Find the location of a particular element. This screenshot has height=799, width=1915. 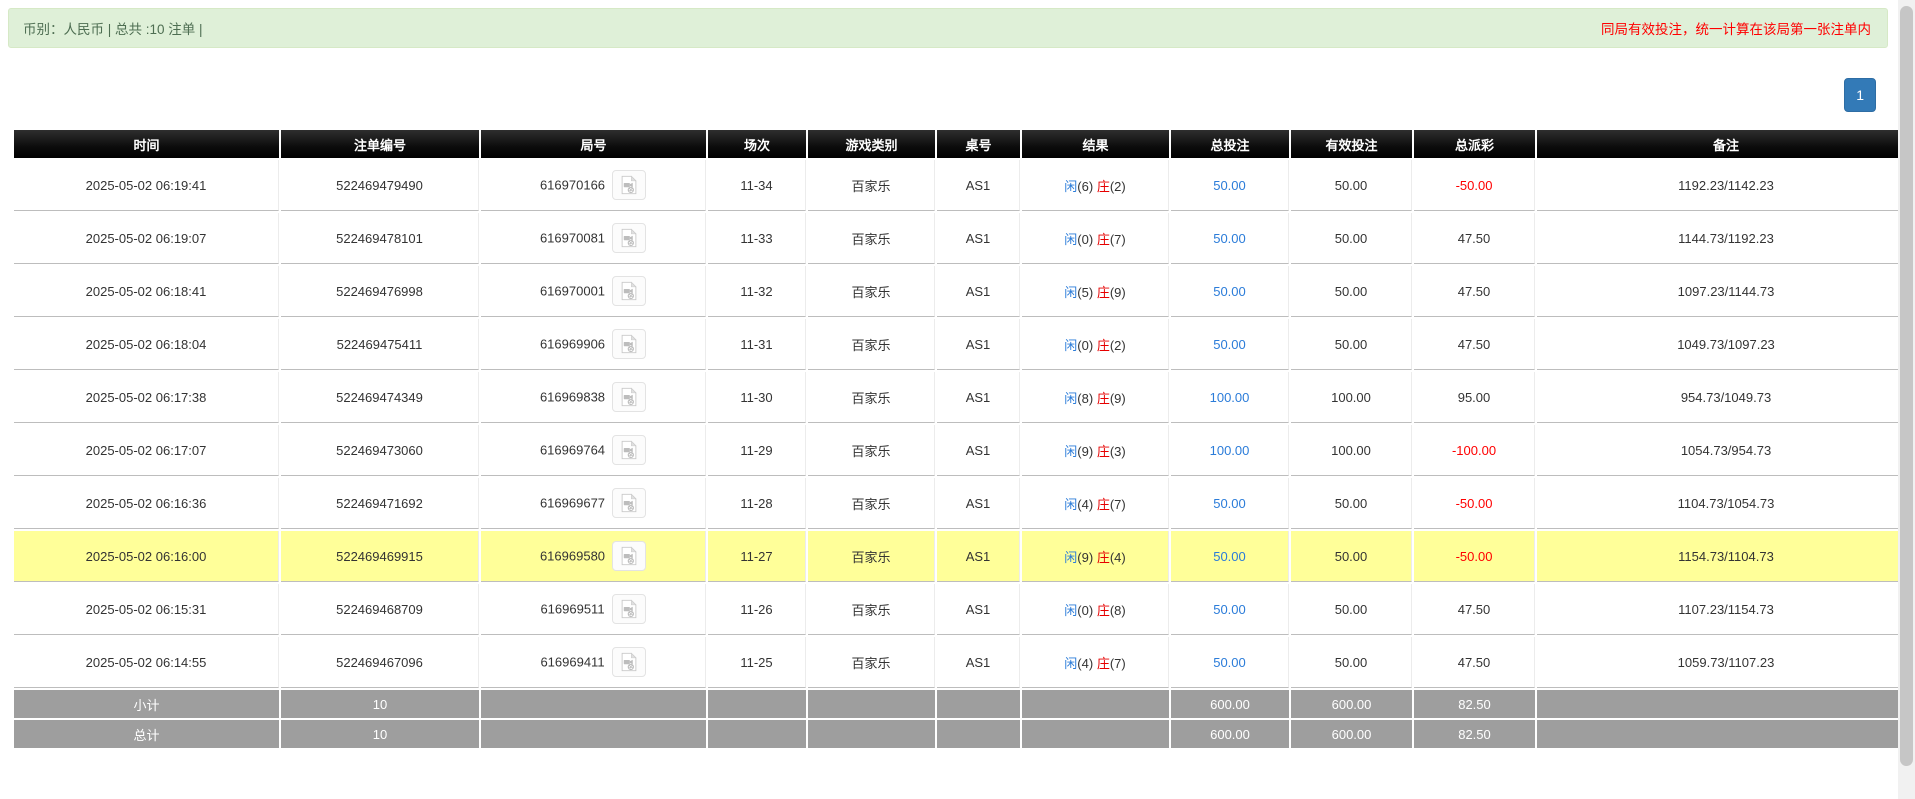

total-payout: 82.50 is located at coordinates (1474, 734).